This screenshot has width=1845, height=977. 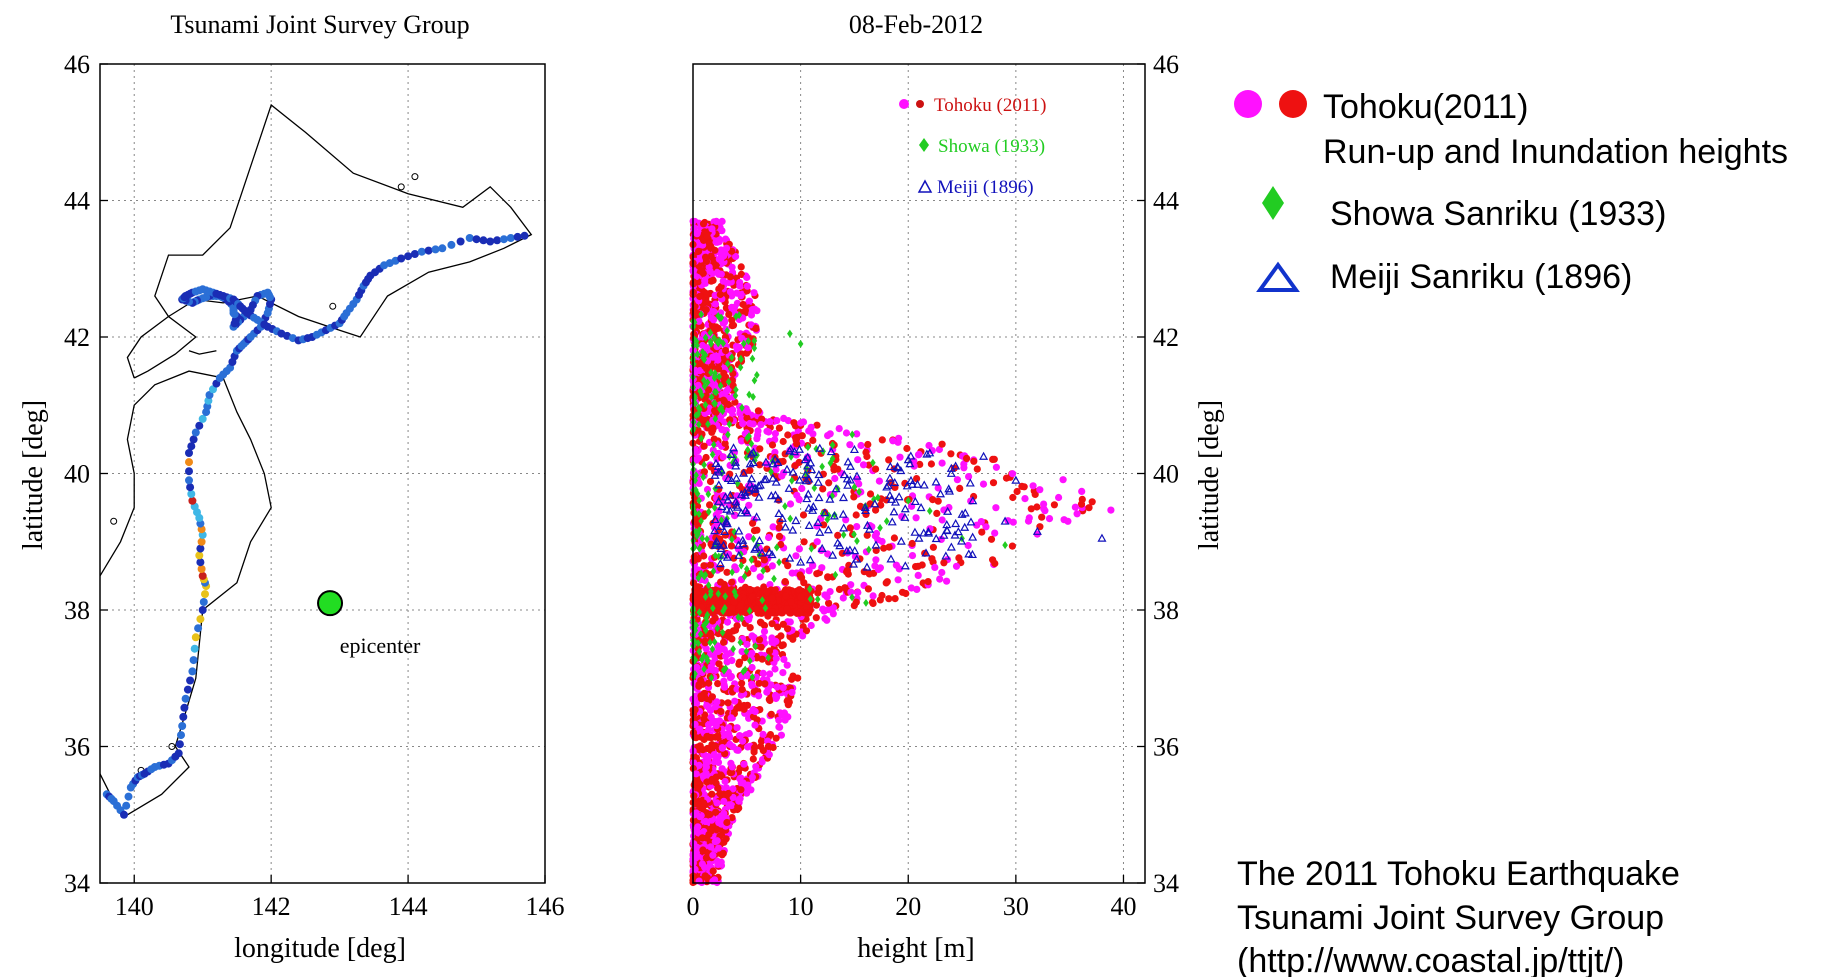 I want to click on map-y-tick-label: 42, so click(x=77, y=337).